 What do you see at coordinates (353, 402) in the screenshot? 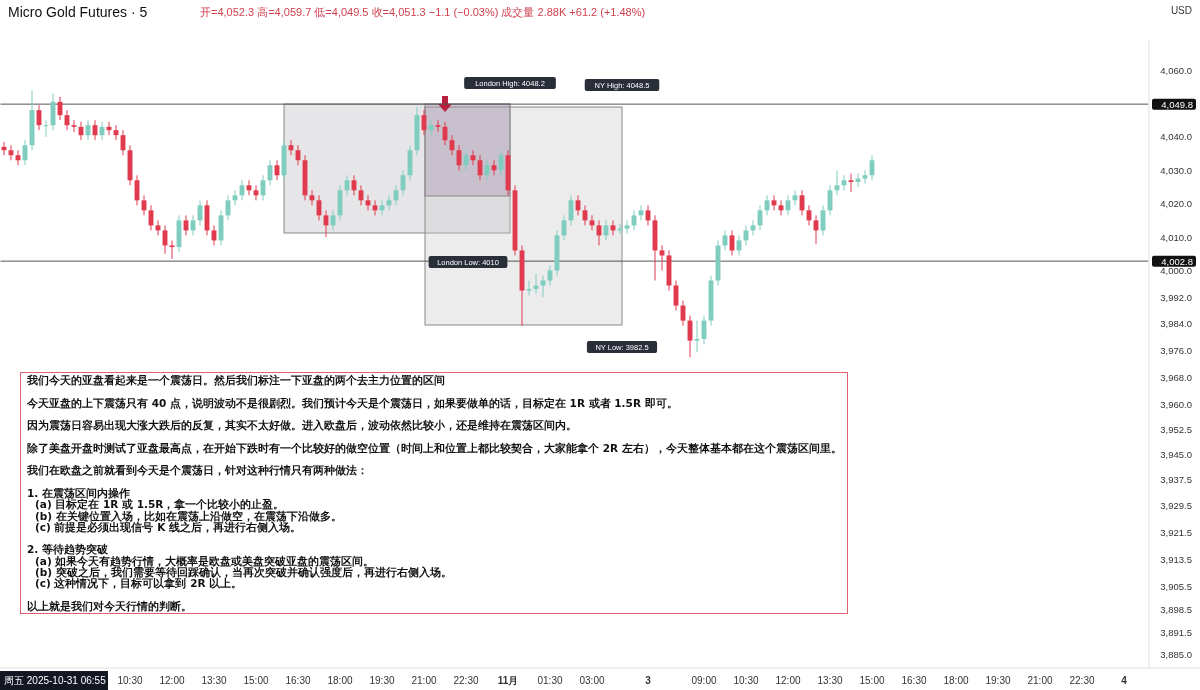
I see `annotation: 今天亚盘的上下震荡只有 40 点，说明波动不是很剧烈。我们预计今天是个震荡日，如果要做单的话，目标定在 1R 或者 1.5R 即可。` at bounding box center [353, 402].